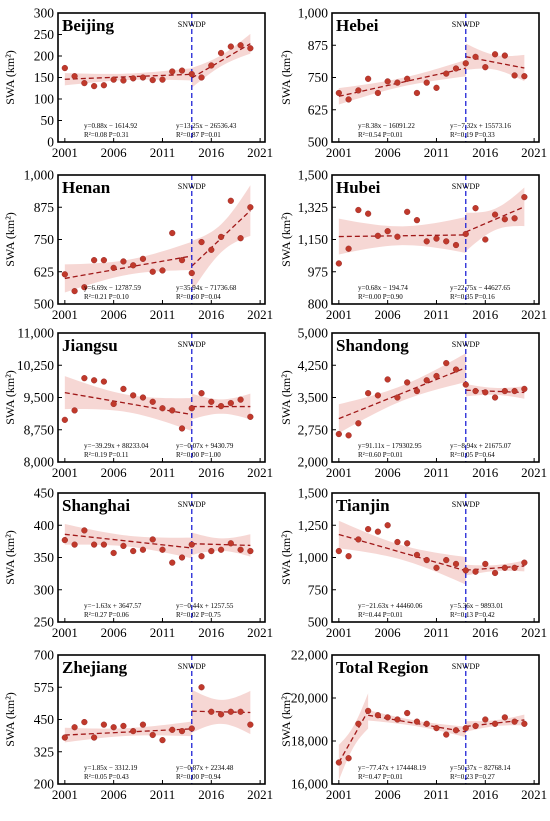  What do you see at coordinates (206, 126) in the screenshot?
I see `regression-annotation: y=13.25x − 26536.43` at bounding box center [206, 126].